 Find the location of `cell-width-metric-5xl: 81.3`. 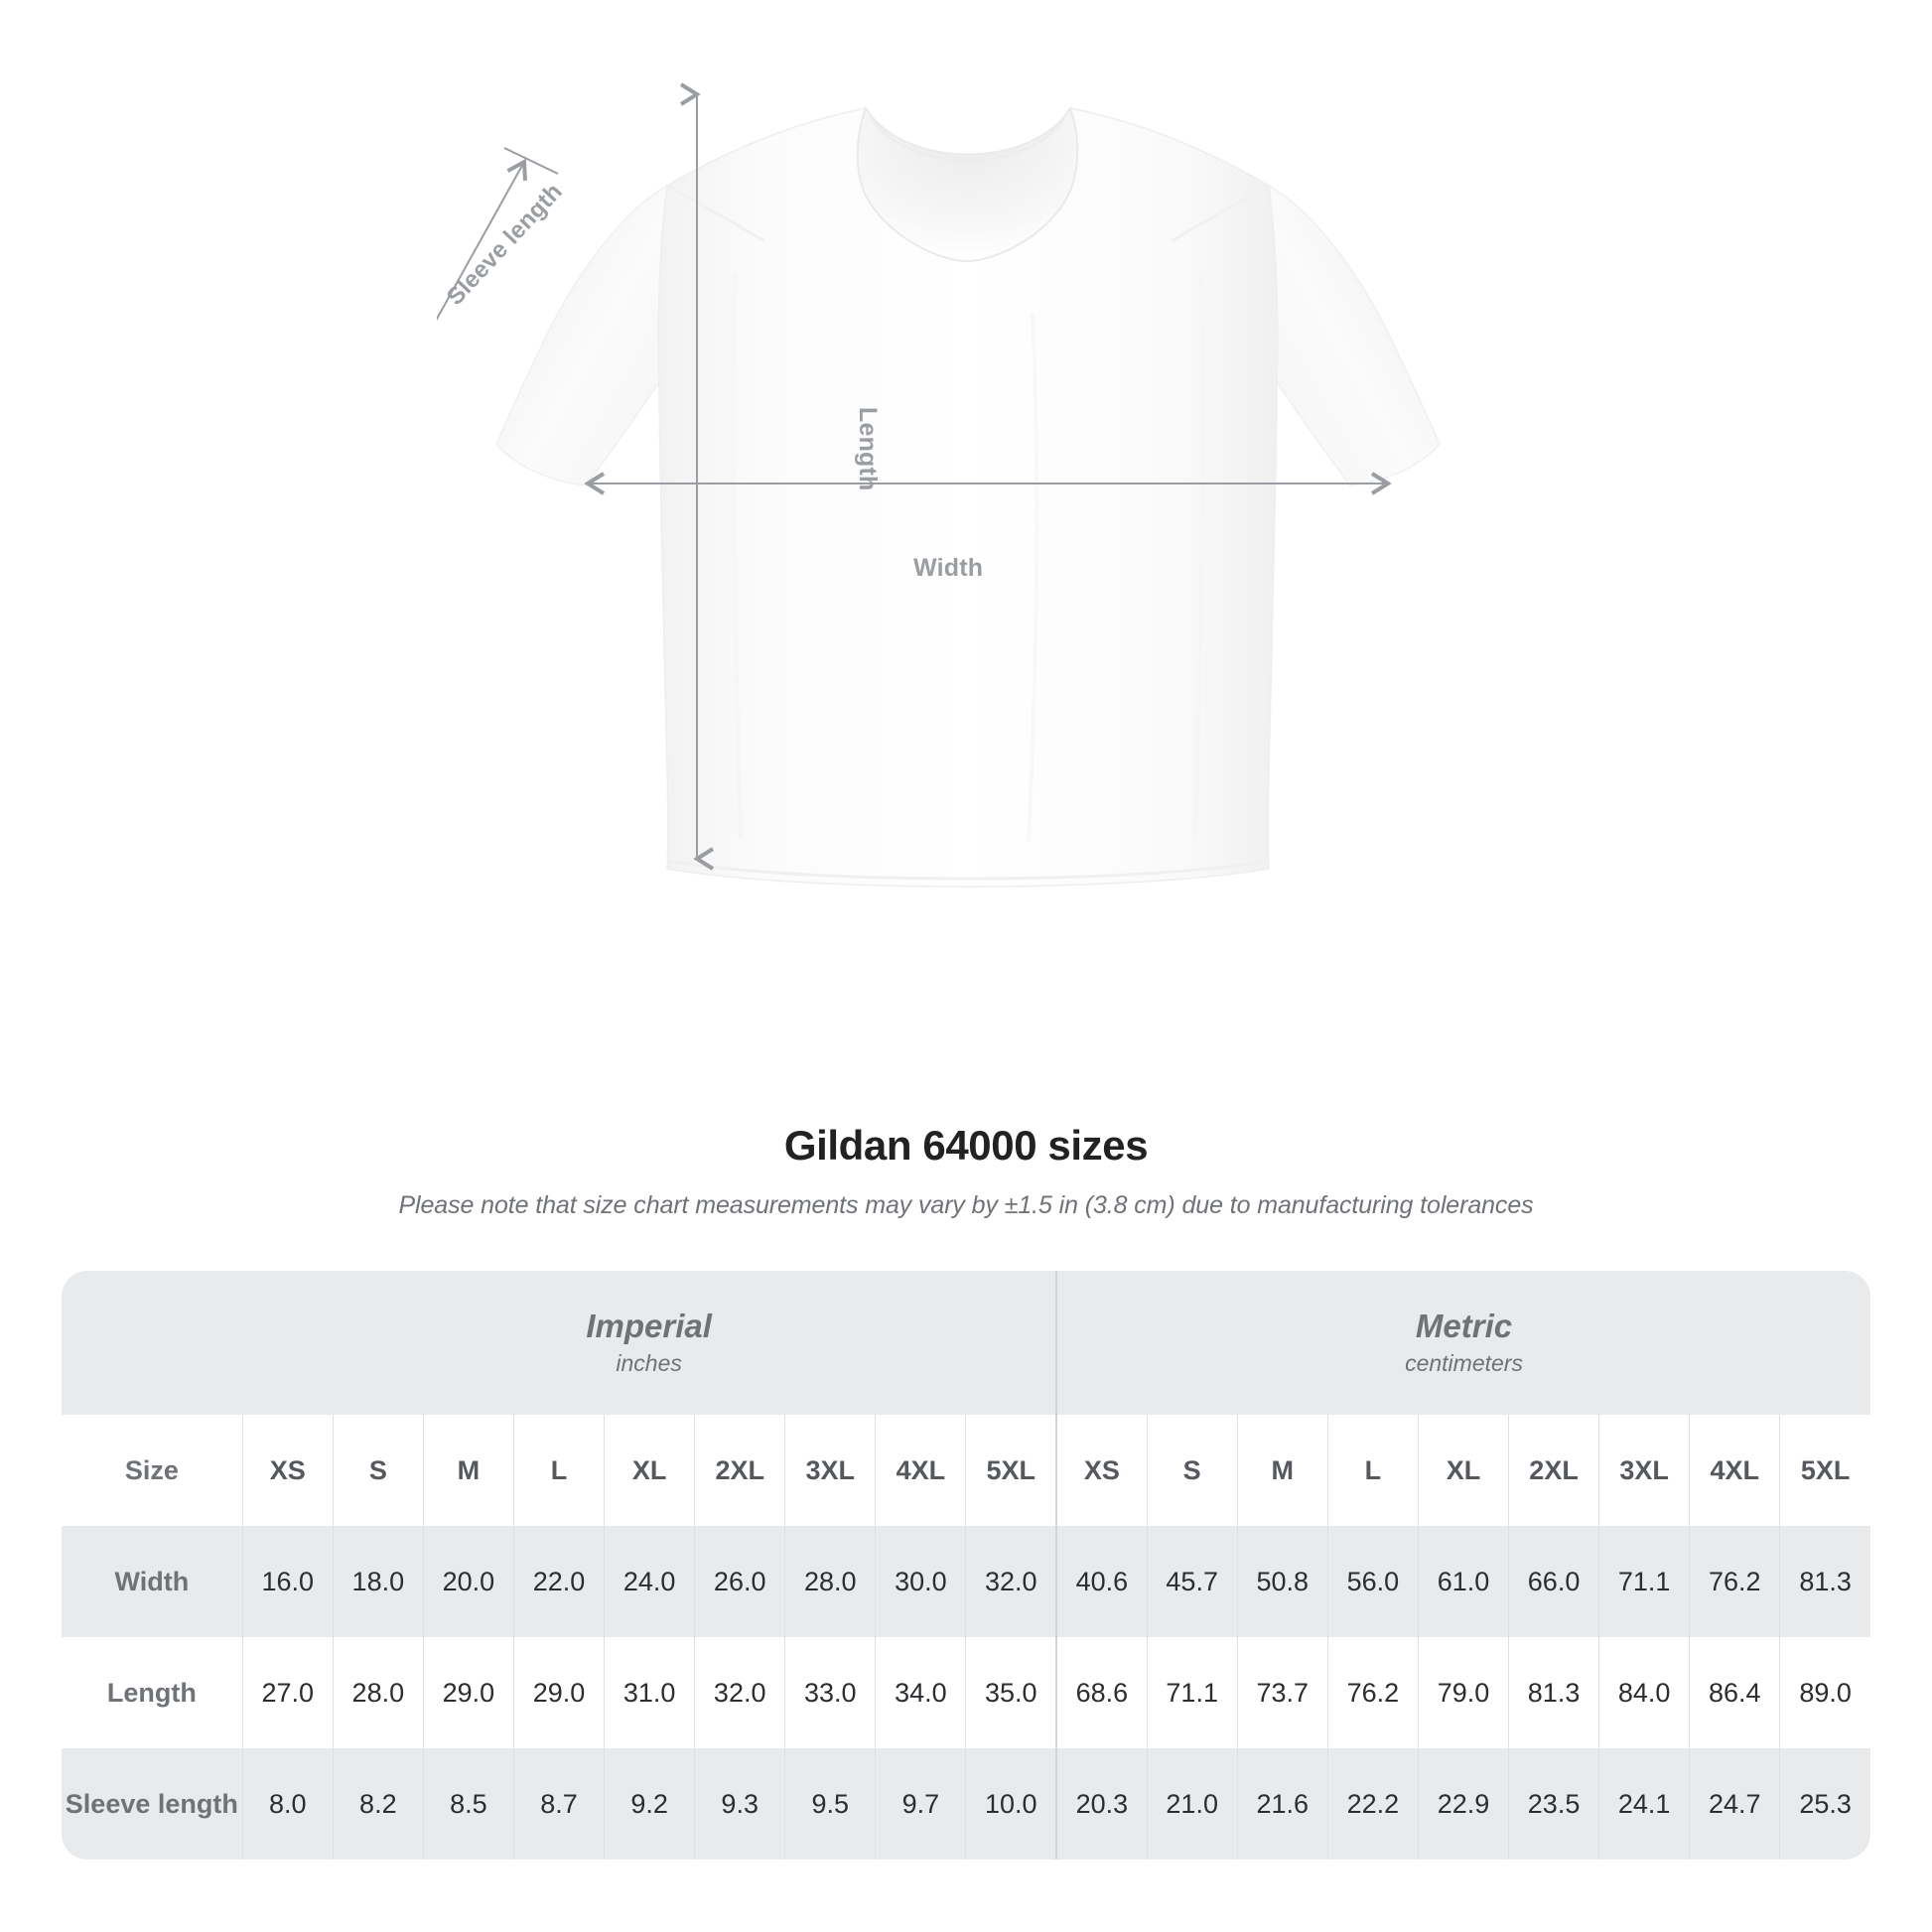

cell-width-metric-5xl: 81.3 is located at coordinates (1825, 1581).